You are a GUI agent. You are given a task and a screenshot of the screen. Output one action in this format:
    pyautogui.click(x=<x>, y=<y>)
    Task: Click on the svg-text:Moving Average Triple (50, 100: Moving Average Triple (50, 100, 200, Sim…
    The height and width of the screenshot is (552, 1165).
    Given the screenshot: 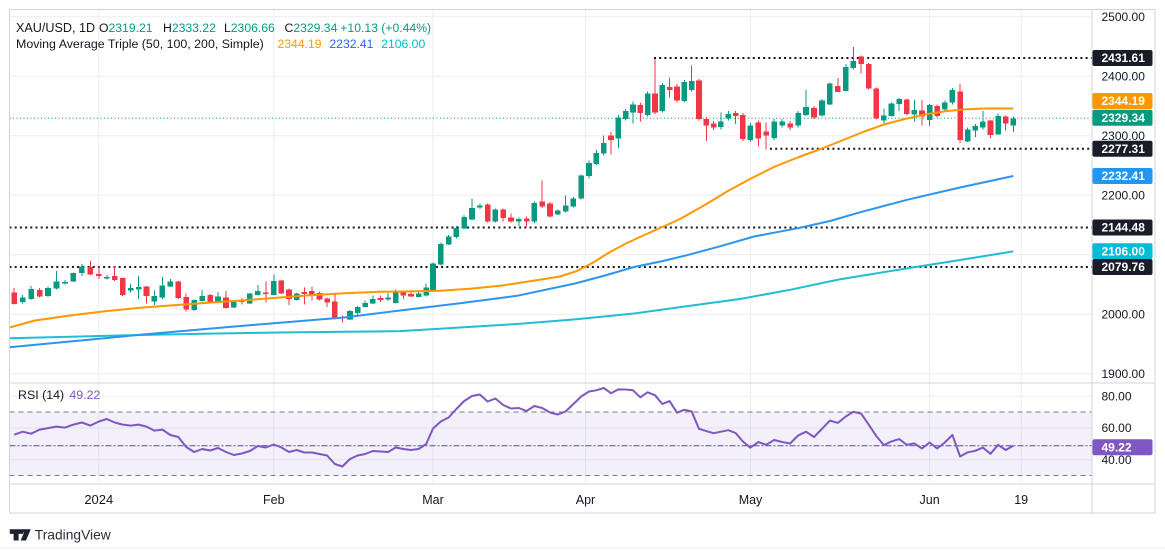 What is the action you would take?
    pyautogui.click(x=140, y=44)
    